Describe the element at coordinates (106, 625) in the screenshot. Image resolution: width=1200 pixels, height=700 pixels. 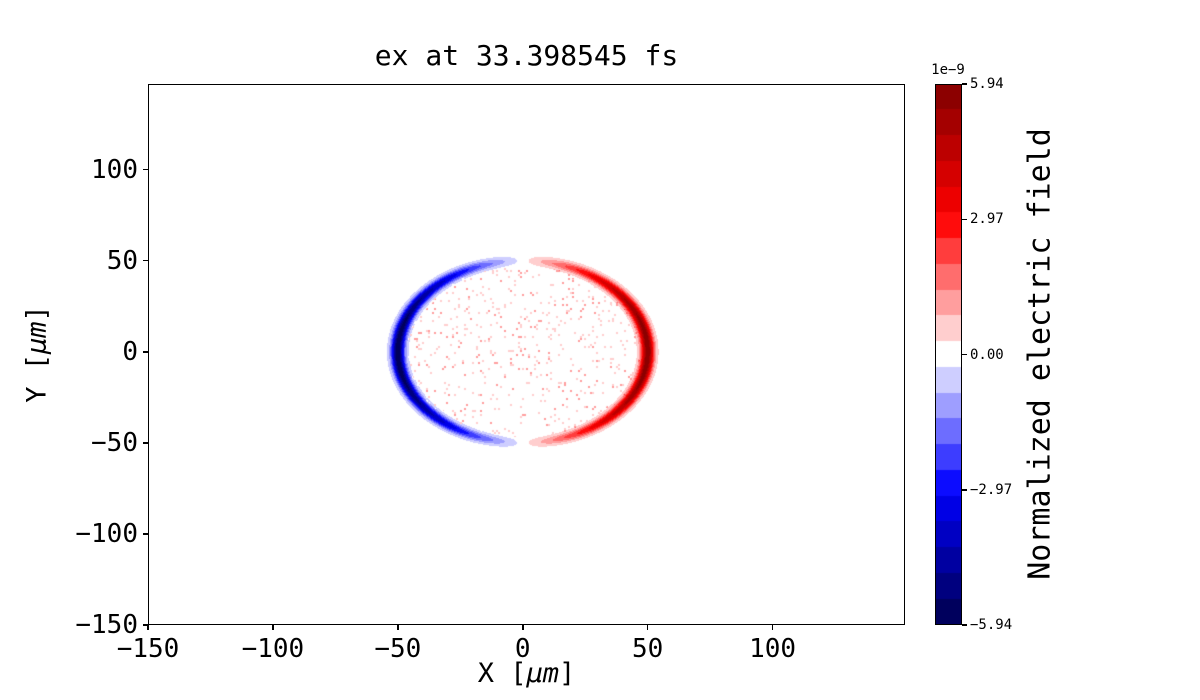
I see `y-tick-label: −150` at that location.